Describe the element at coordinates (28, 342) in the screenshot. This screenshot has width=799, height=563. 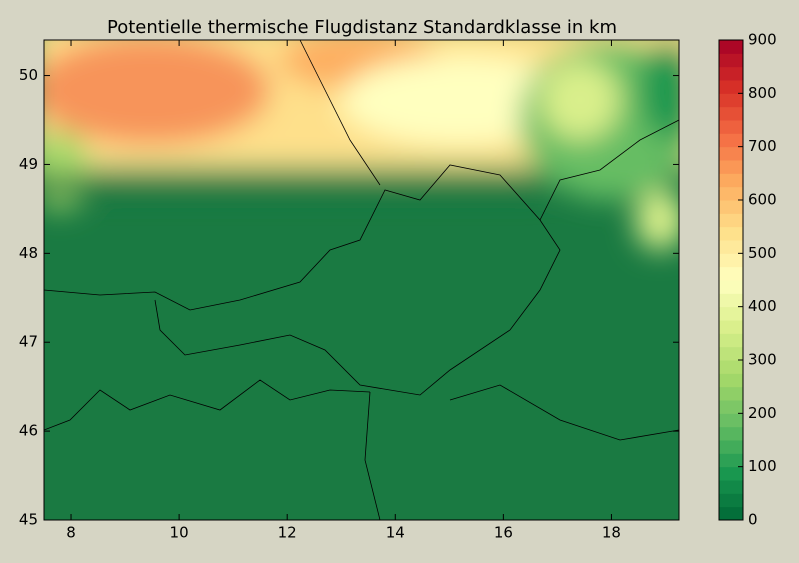
I see `y-tick-label: 47` at that location.